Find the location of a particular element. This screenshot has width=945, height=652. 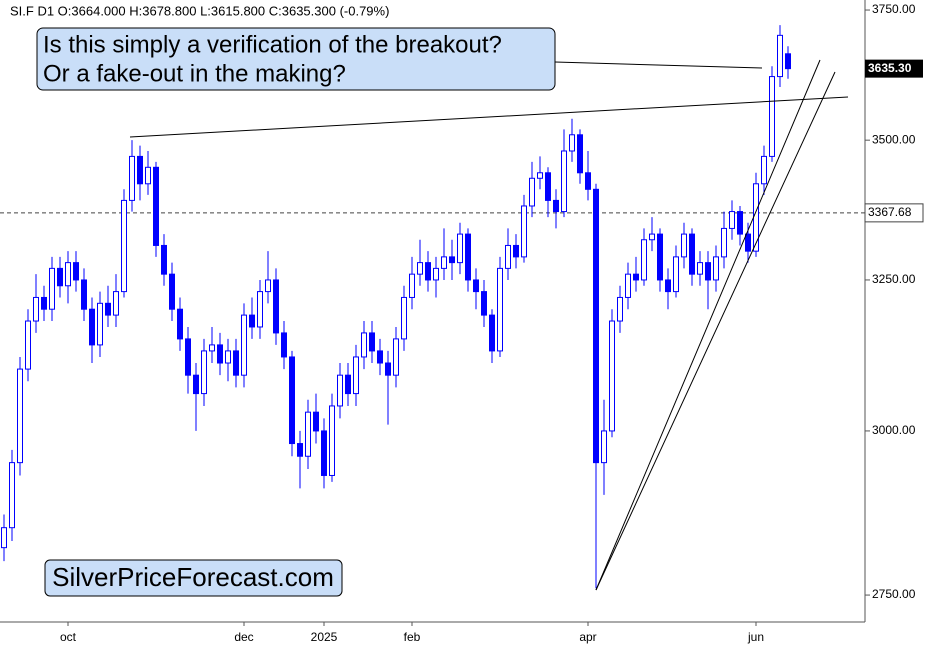

resistance-line is located at coordinates (489, 117).